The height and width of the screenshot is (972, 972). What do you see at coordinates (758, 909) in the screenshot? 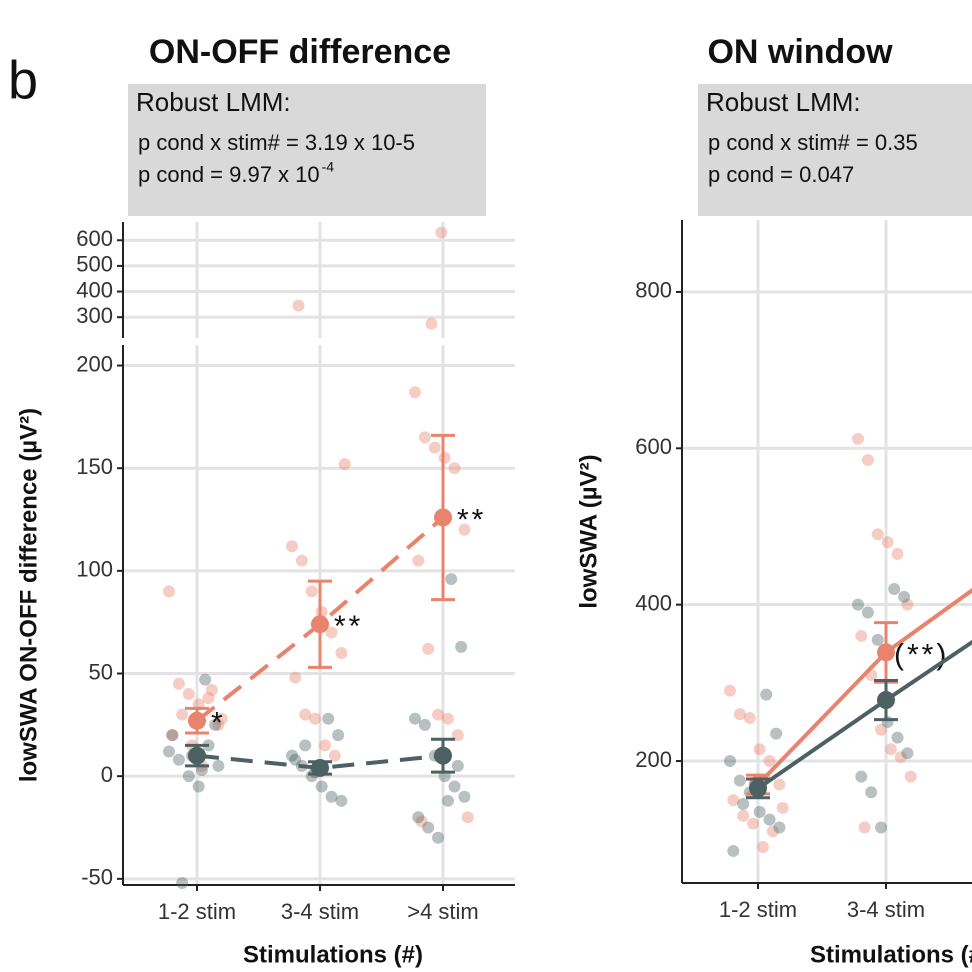
I see `x-tick-label: 1-2 stim` at bounding box center [758, 909].